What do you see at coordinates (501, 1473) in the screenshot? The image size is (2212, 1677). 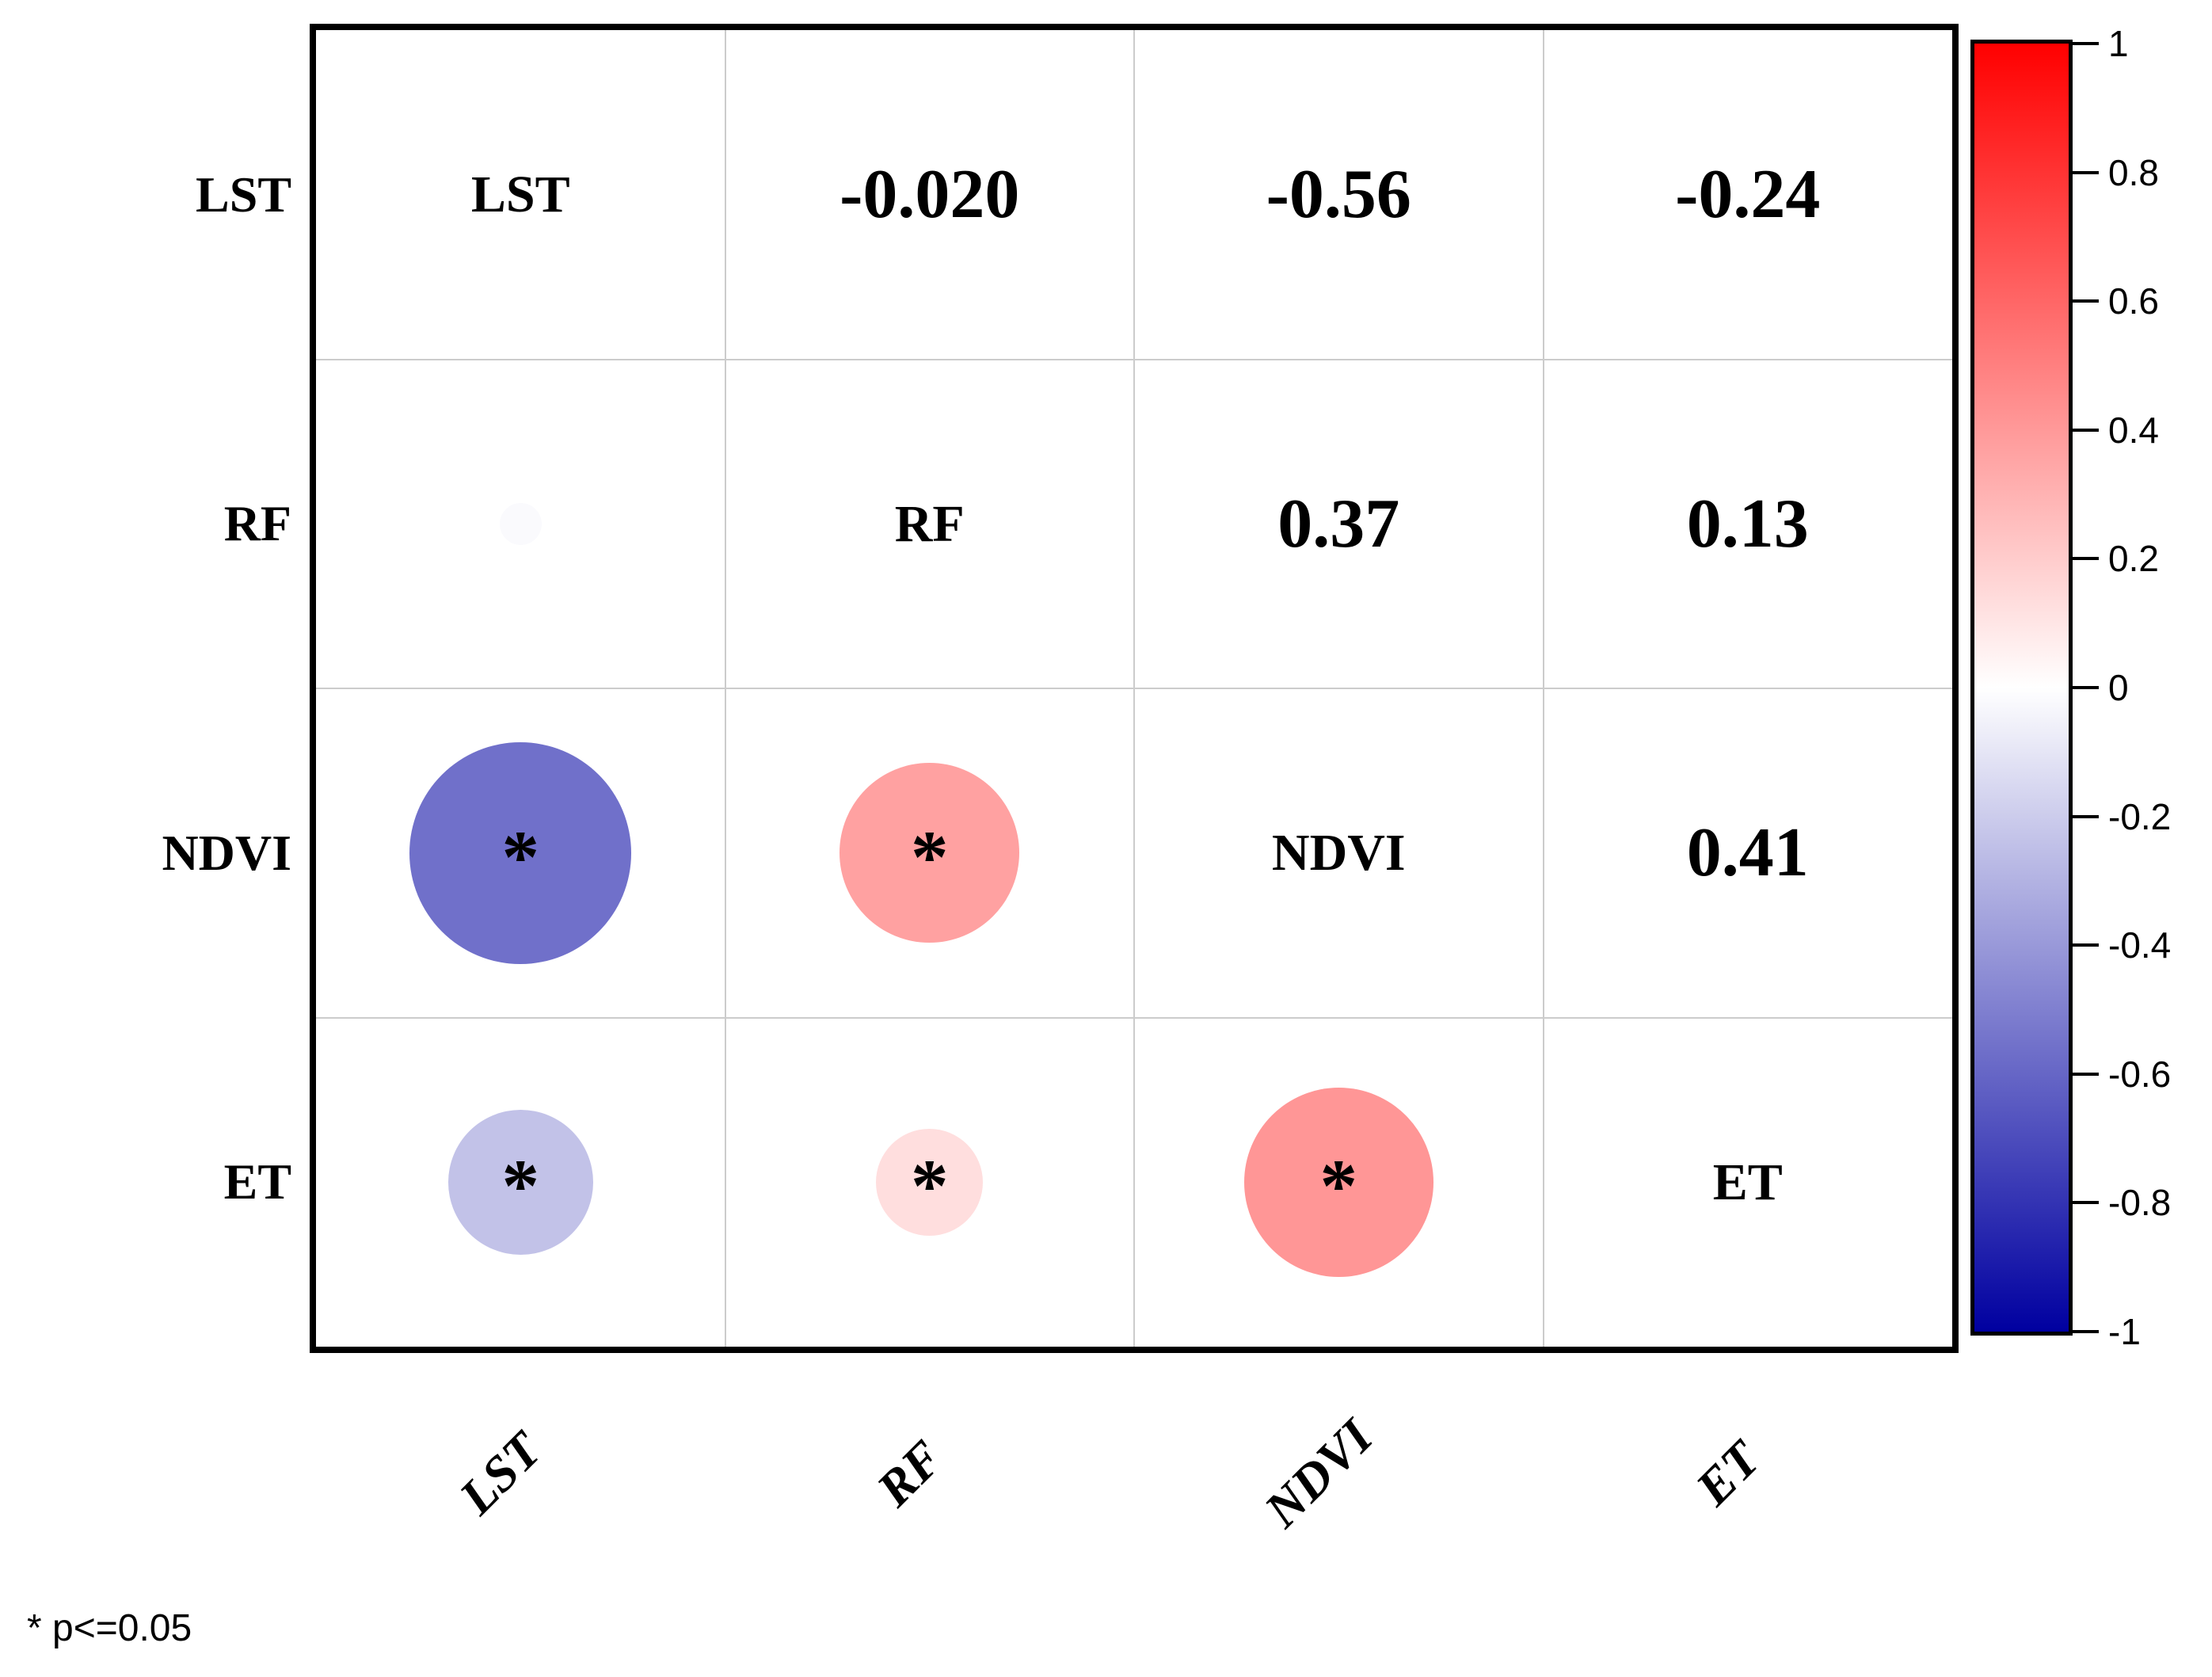 I see `col-label-LST: LST` at bounding box center [501, 1473].